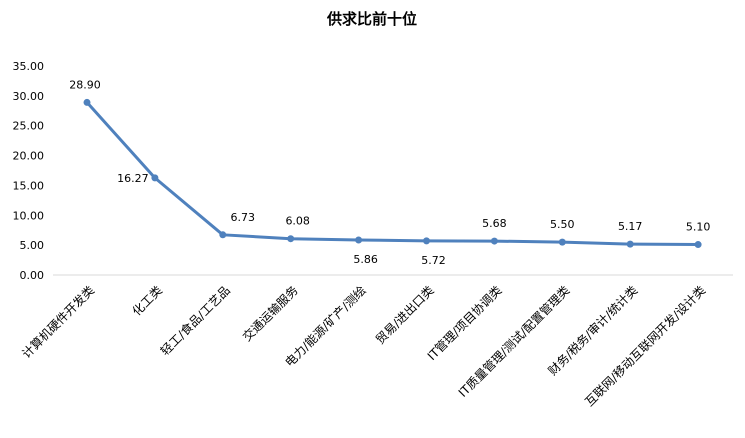  I want to click on data-label: 5.50, so click(562, 224).